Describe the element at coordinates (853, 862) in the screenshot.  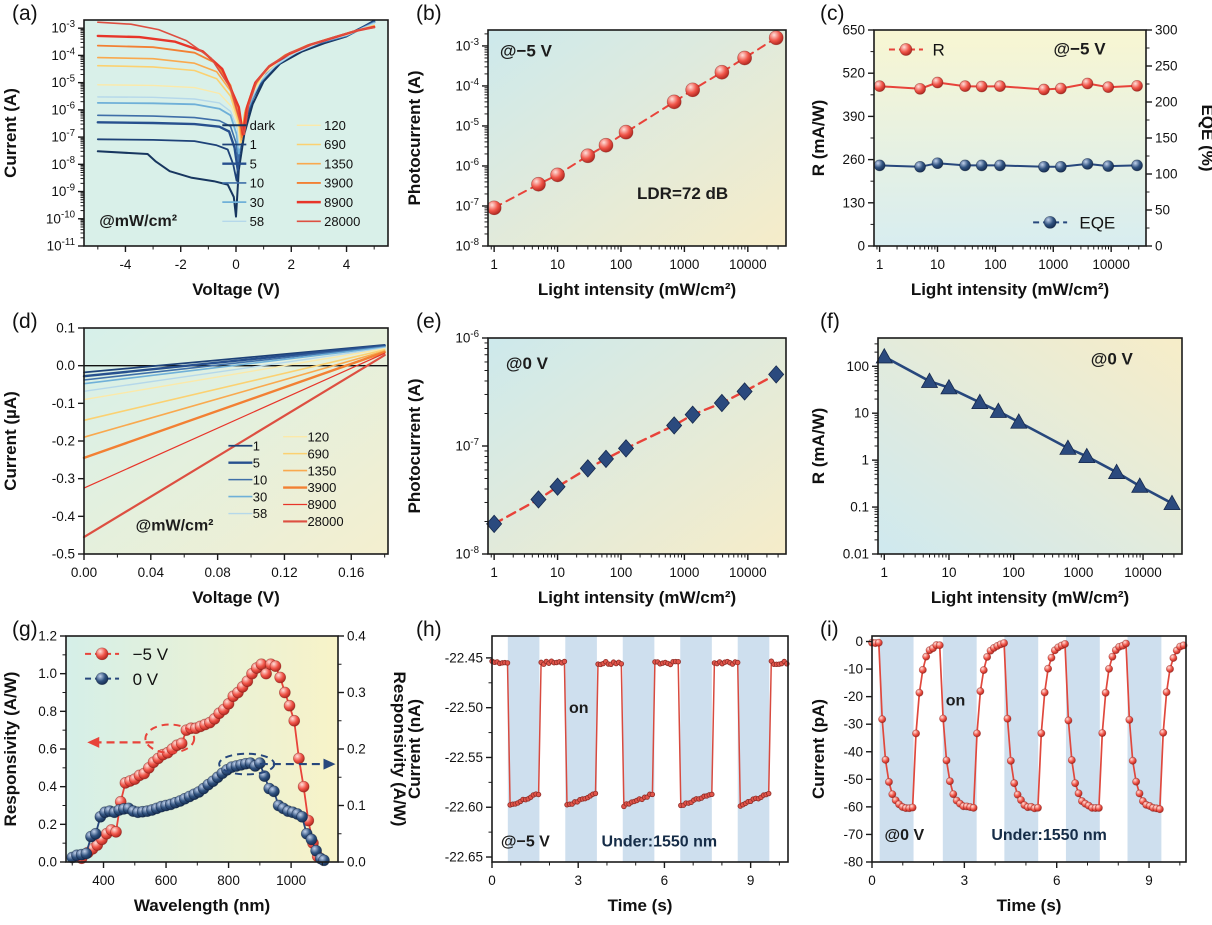
I see `svg-text: -80` at that location.